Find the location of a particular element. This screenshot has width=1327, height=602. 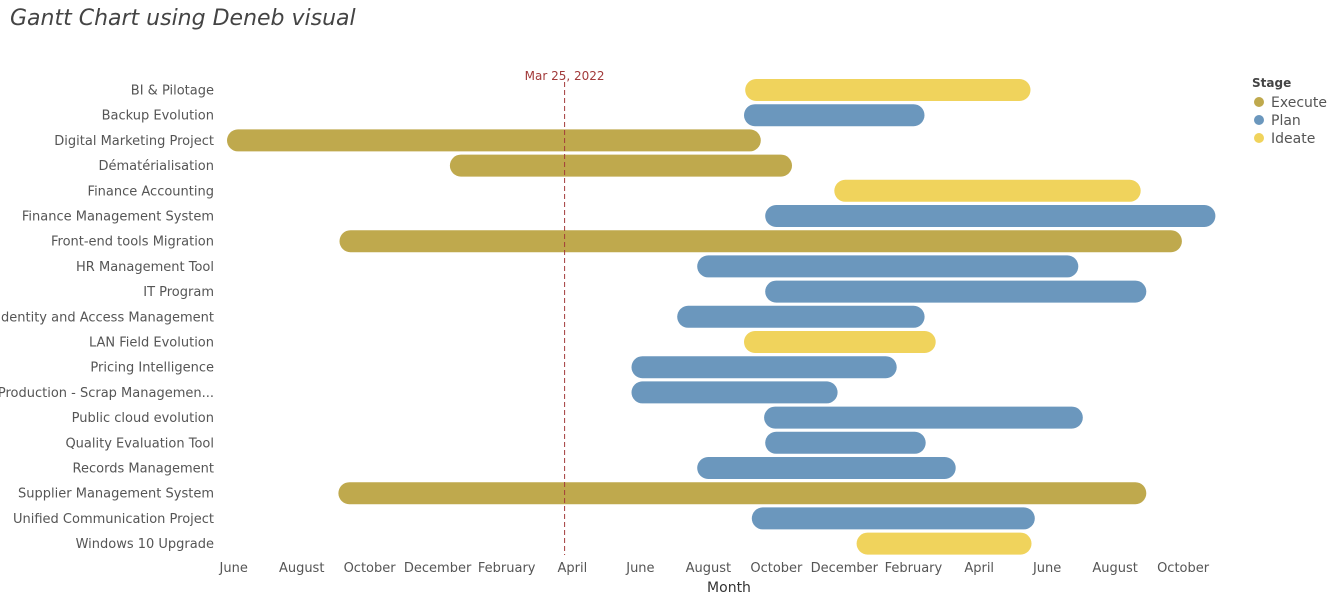

chart-title: Gantt Chart using Deneb visual is located at coordinates (183, 18).